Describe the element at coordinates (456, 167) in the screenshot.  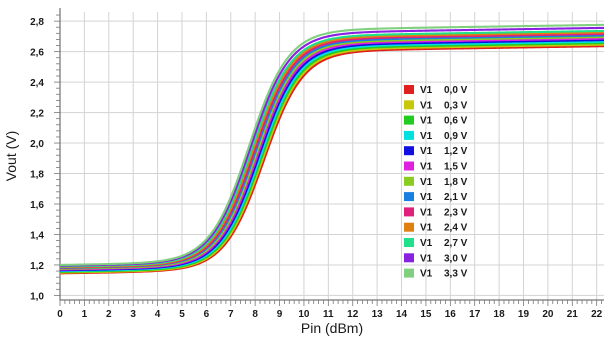
I see `legend-series-value: 1,5 V` at that location.